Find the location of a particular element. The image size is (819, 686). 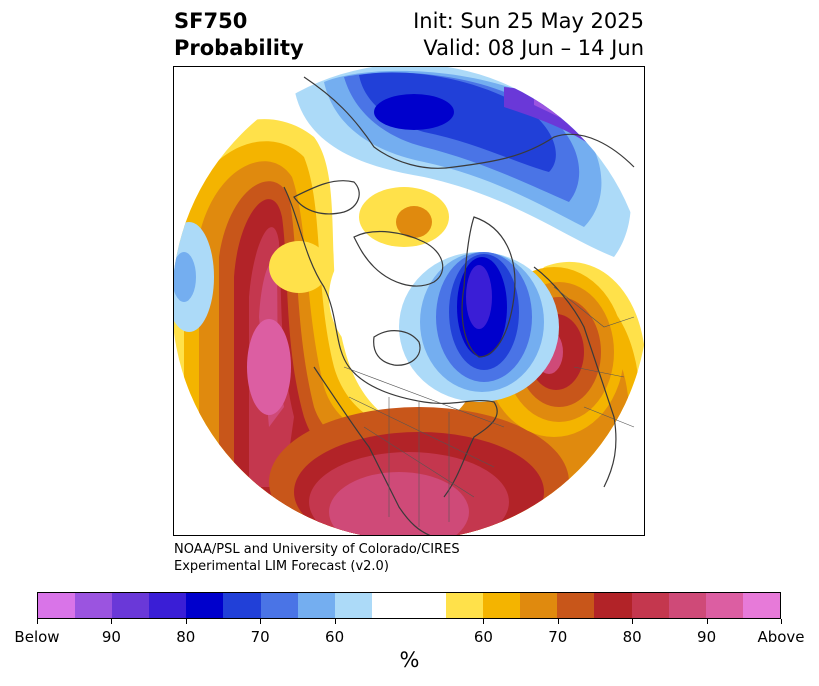

colorbar-tick-label: Above is located at coordinates (781, 637).